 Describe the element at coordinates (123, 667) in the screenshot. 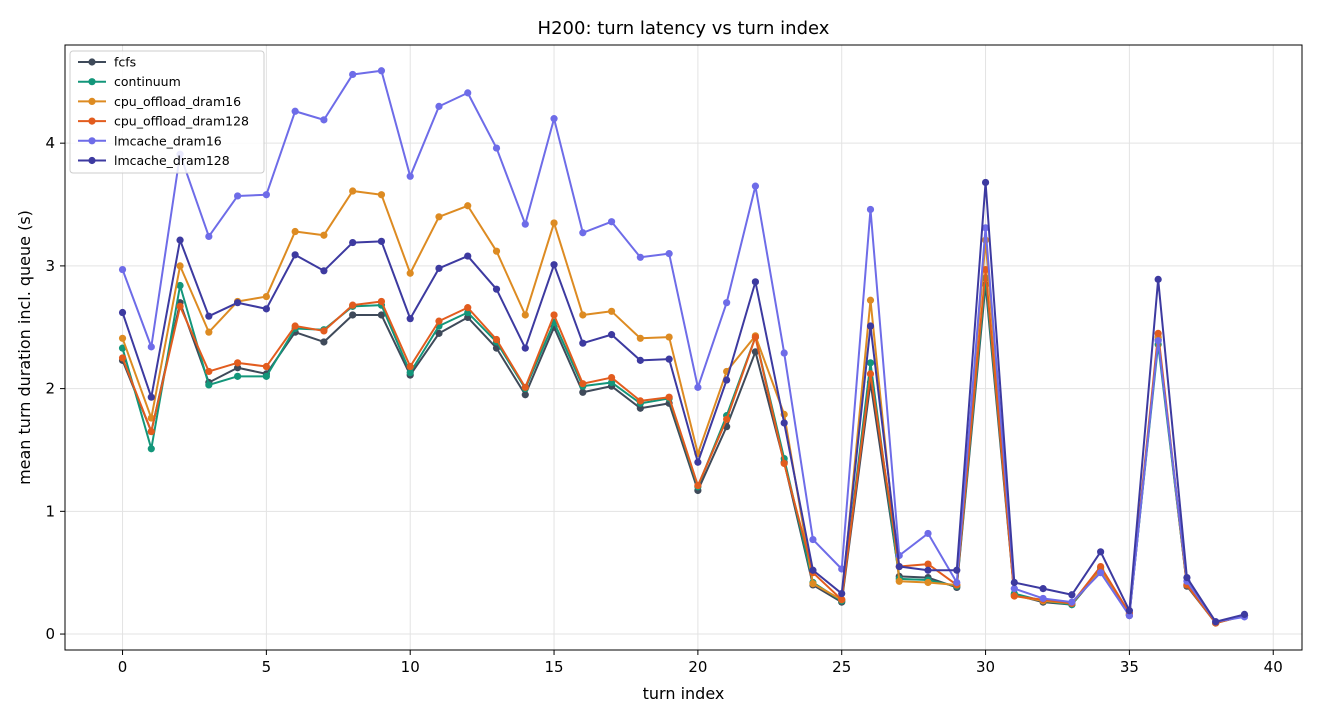

I see `x-tick-label: 0` at that location.